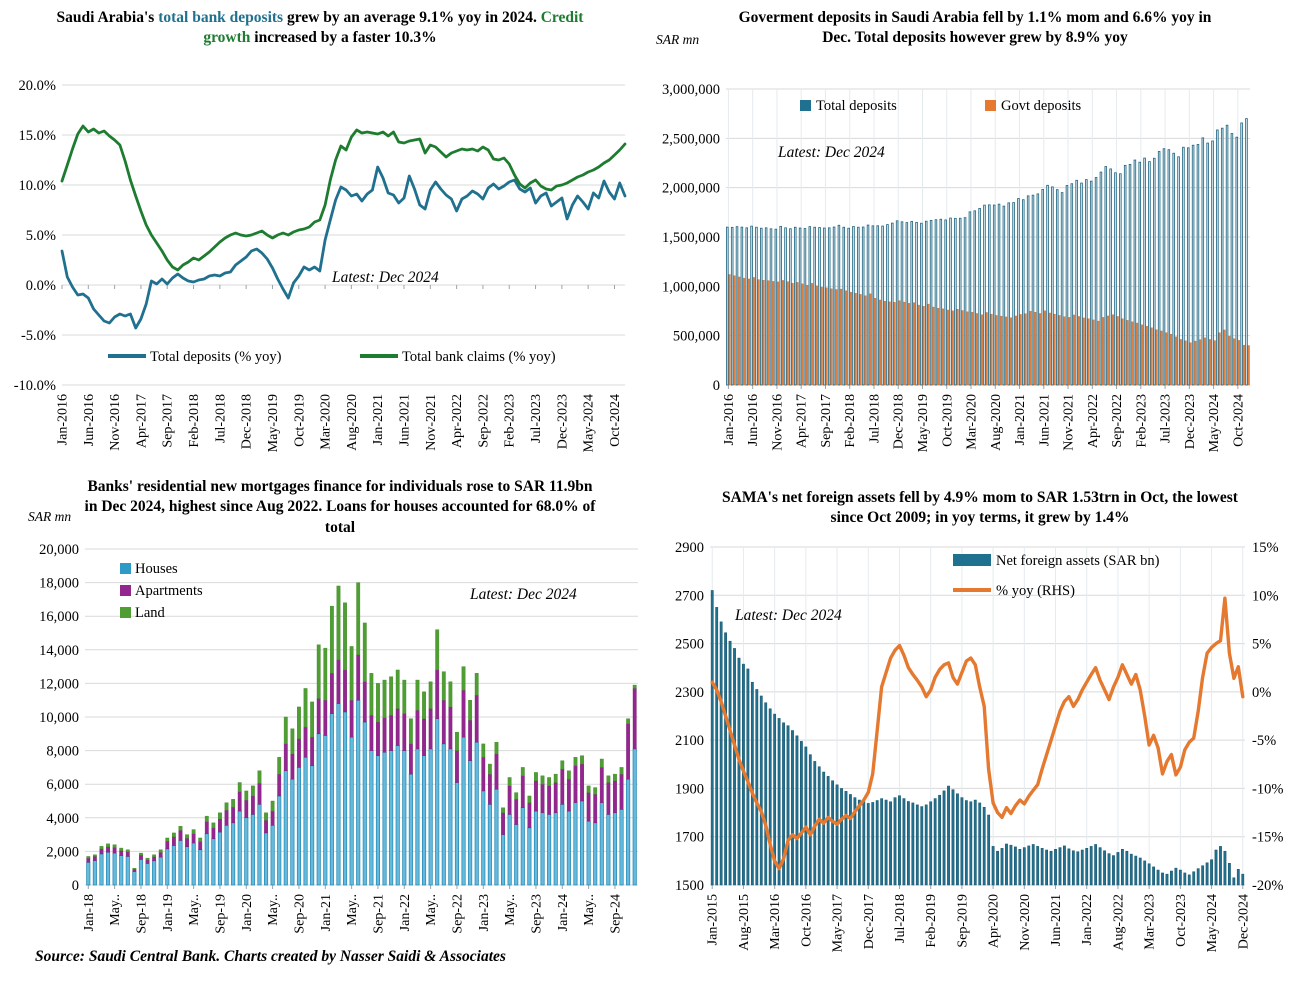 This screenshot has width=1300, height=987. What do you see at coordinates (996, 422) in the screenshot?
I see `svg-text: Aug-2020` at bounding box center [996, 422].